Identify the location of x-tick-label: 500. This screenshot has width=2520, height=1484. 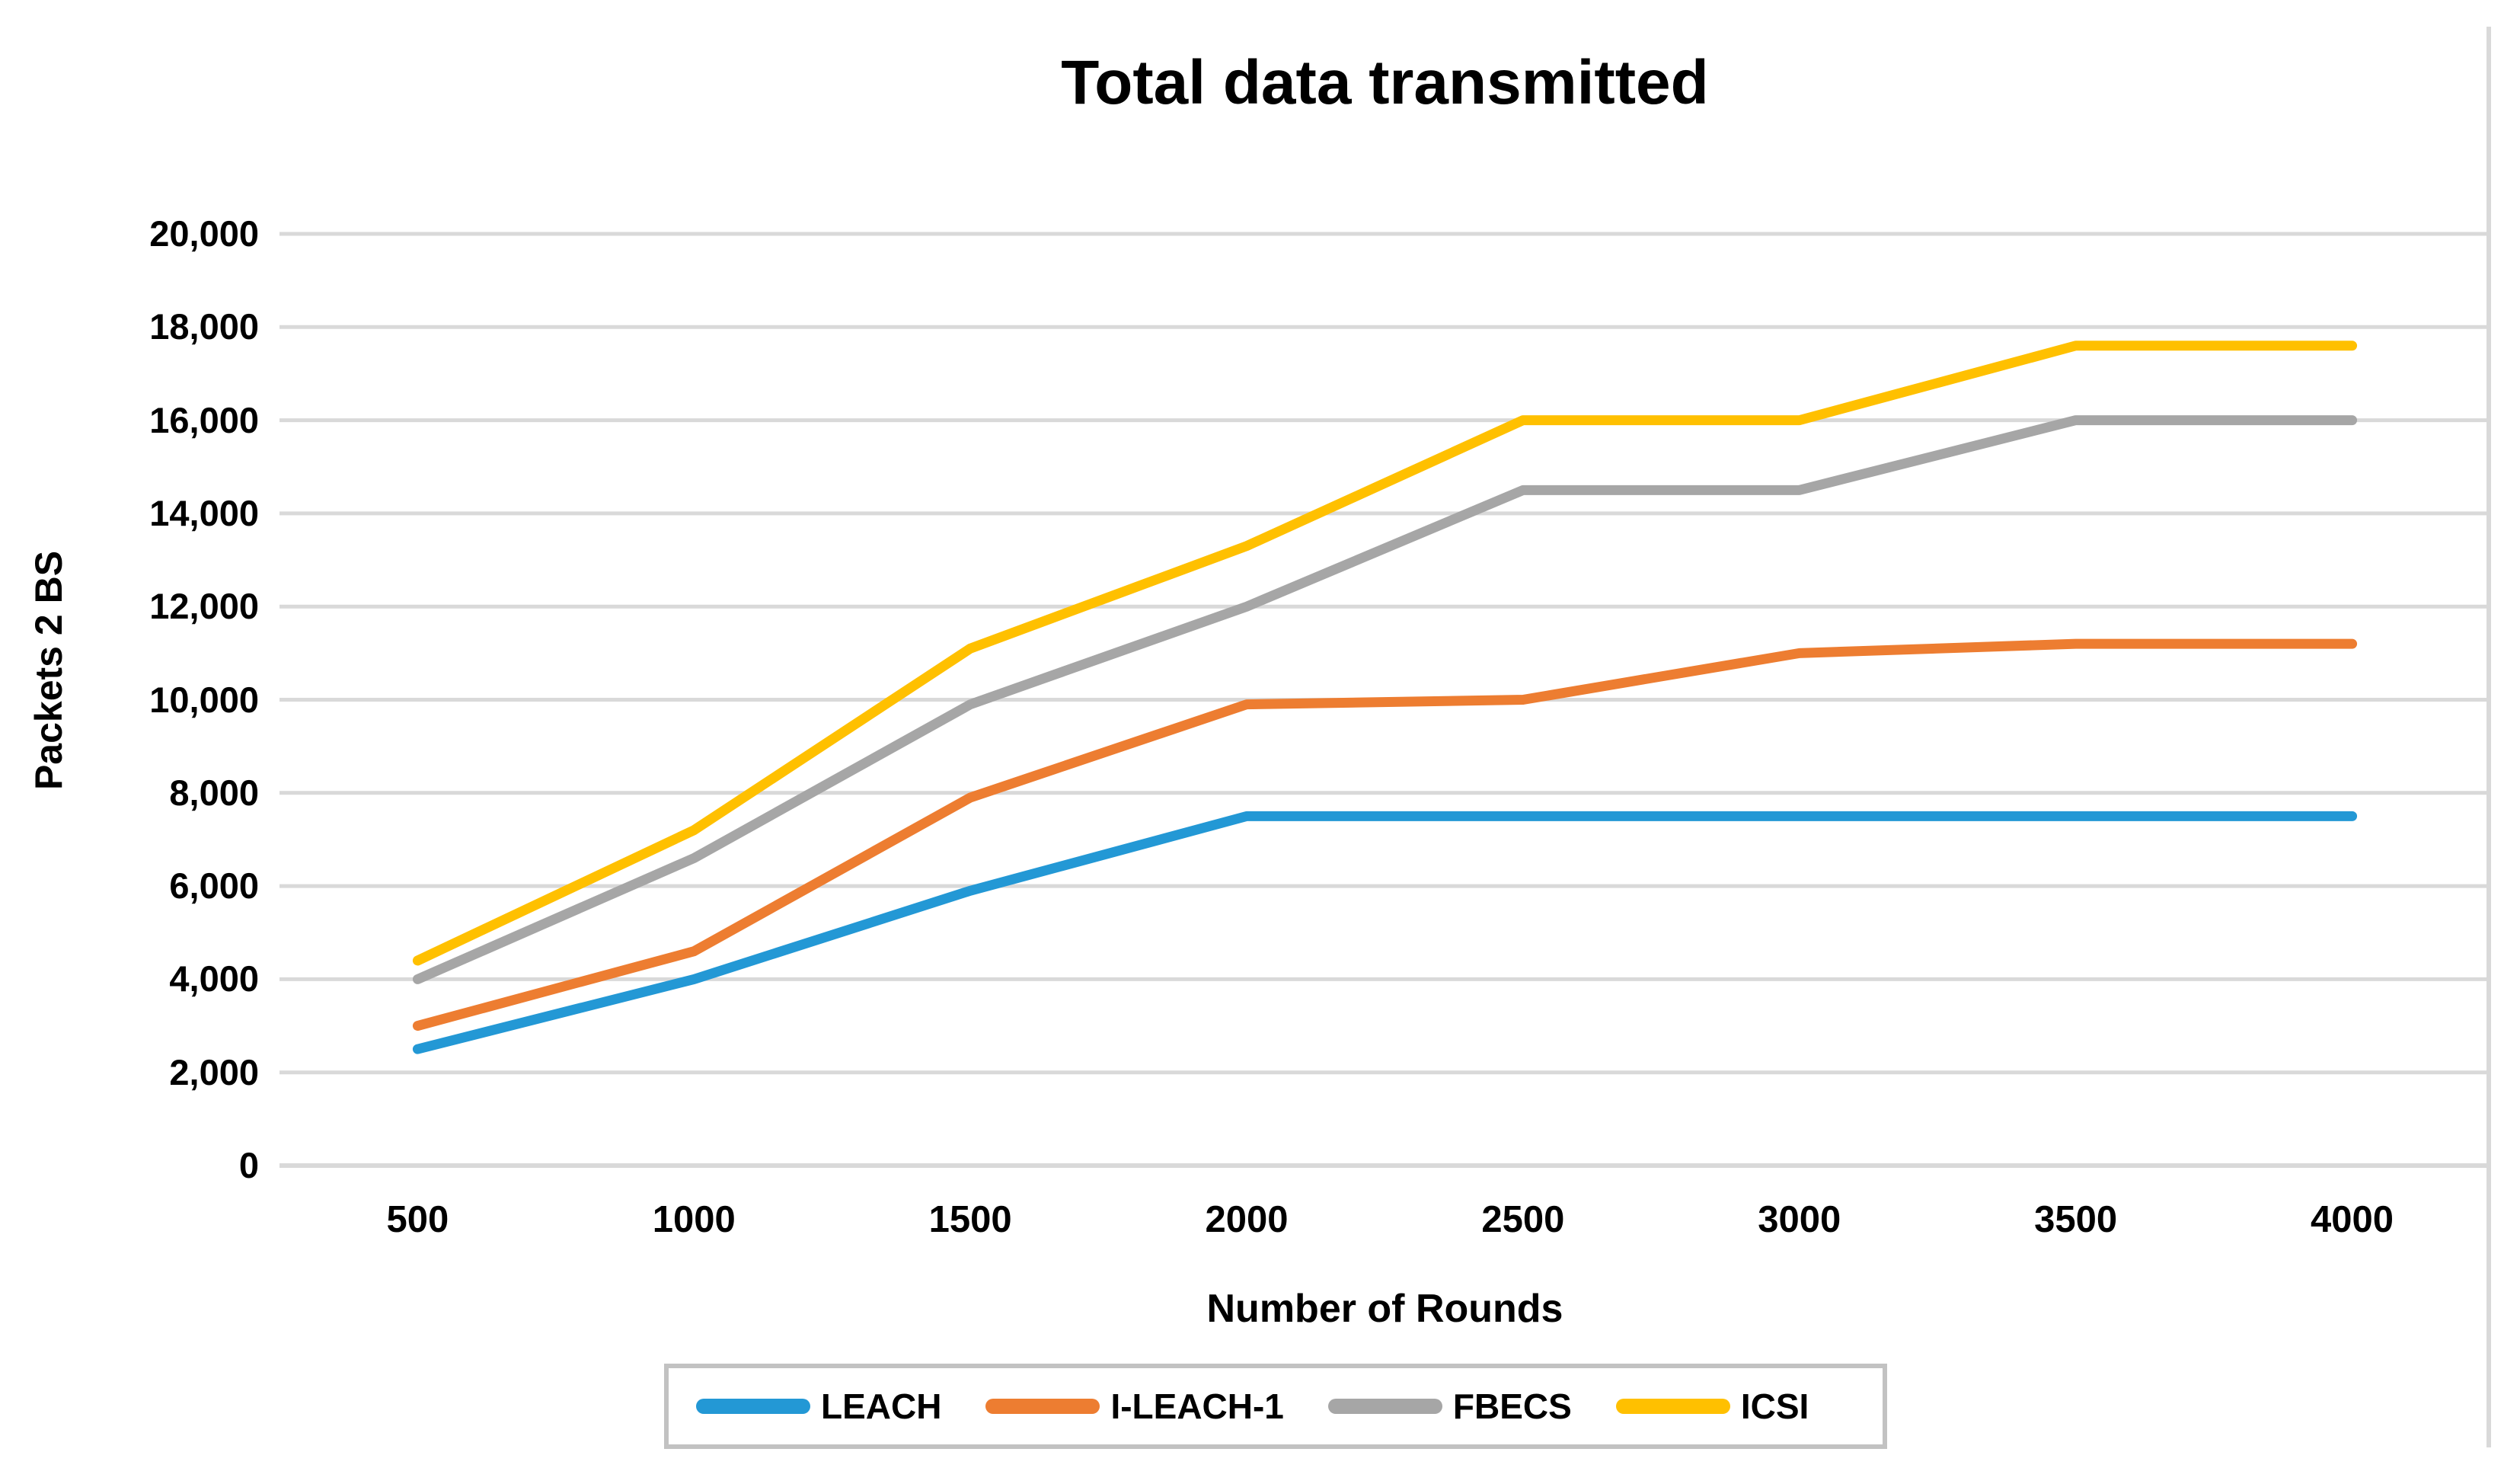
(417, 1219).